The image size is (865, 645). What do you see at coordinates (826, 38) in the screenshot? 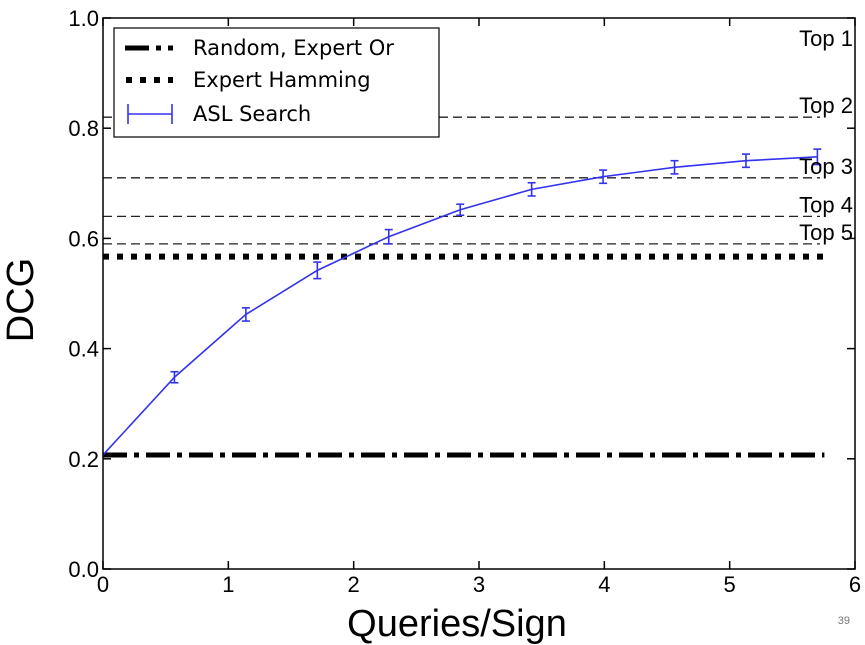
I see `top-reference-label: Top 1` at bounding box center [826, 38].